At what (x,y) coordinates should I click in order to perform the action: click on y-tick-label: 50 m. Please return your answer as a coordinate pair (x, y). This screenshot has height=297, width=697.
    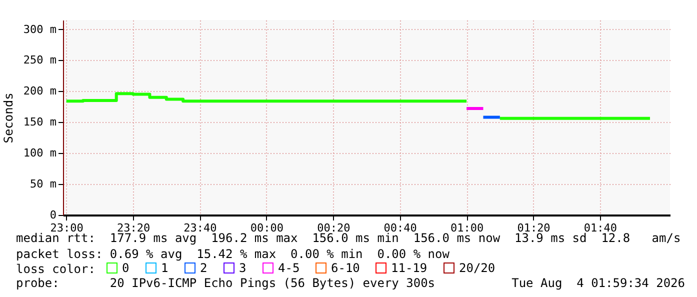
    Looking at the image, I should click on (43, 184).